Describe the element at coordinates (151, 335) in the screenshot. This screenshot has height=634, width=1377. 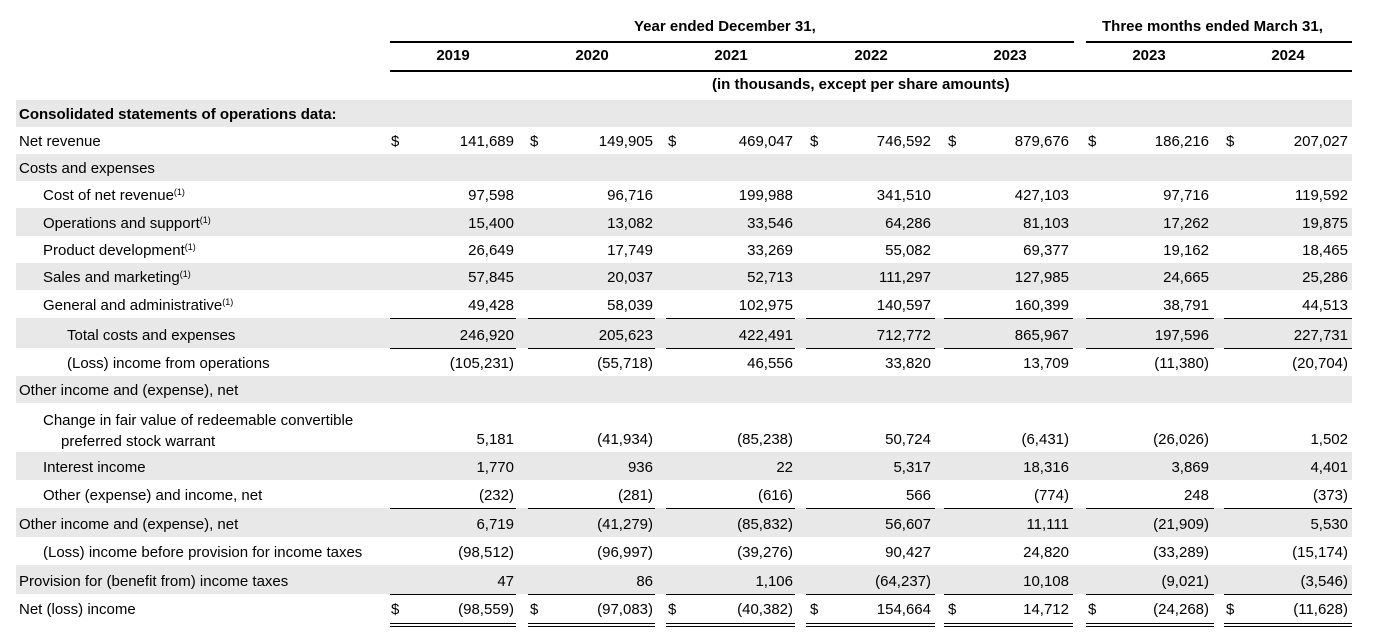
I see `row-label: Total costs and expenses` at that location.